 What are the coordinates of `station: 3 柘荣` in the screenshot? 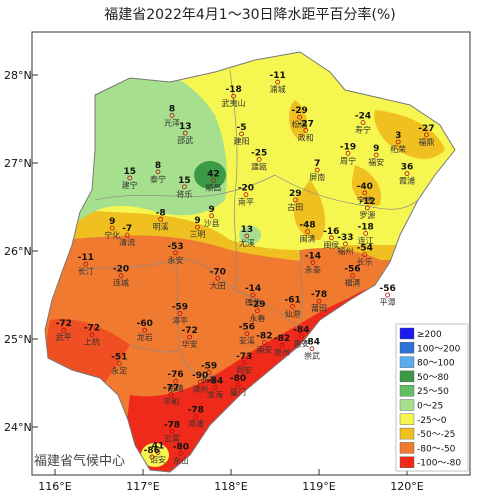 It's located at (398, 142).